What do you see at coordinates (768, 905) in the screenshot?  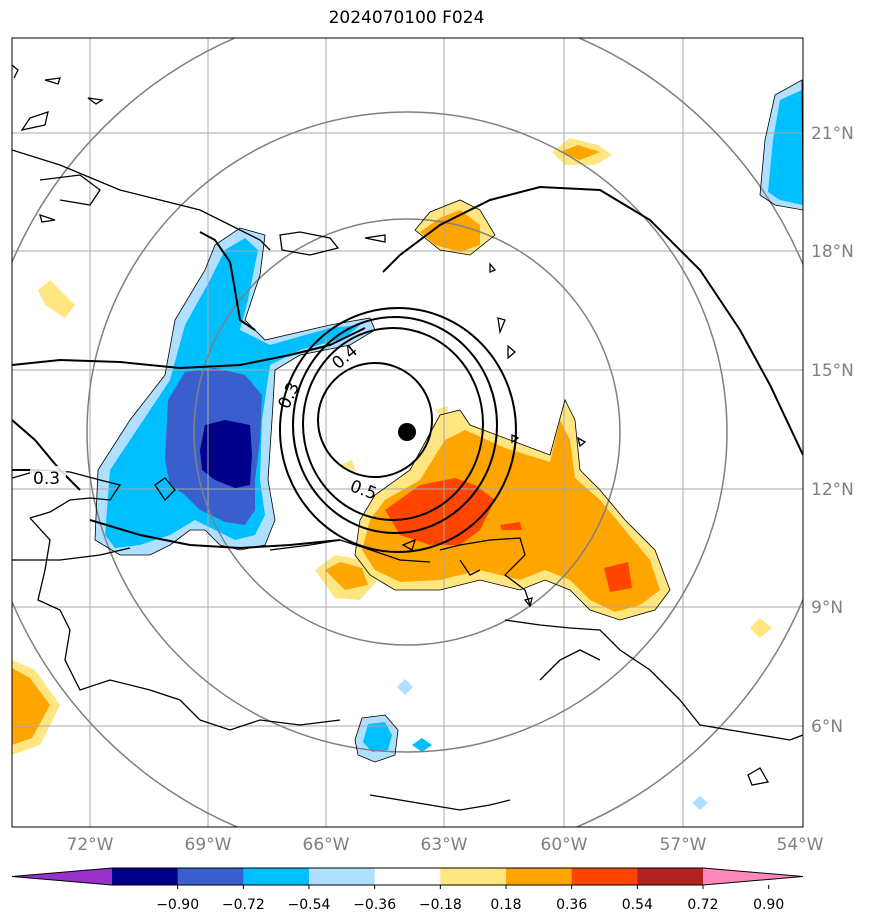 I see `colorbar-tick-label: 0.90` at bounding box center [768, 905].